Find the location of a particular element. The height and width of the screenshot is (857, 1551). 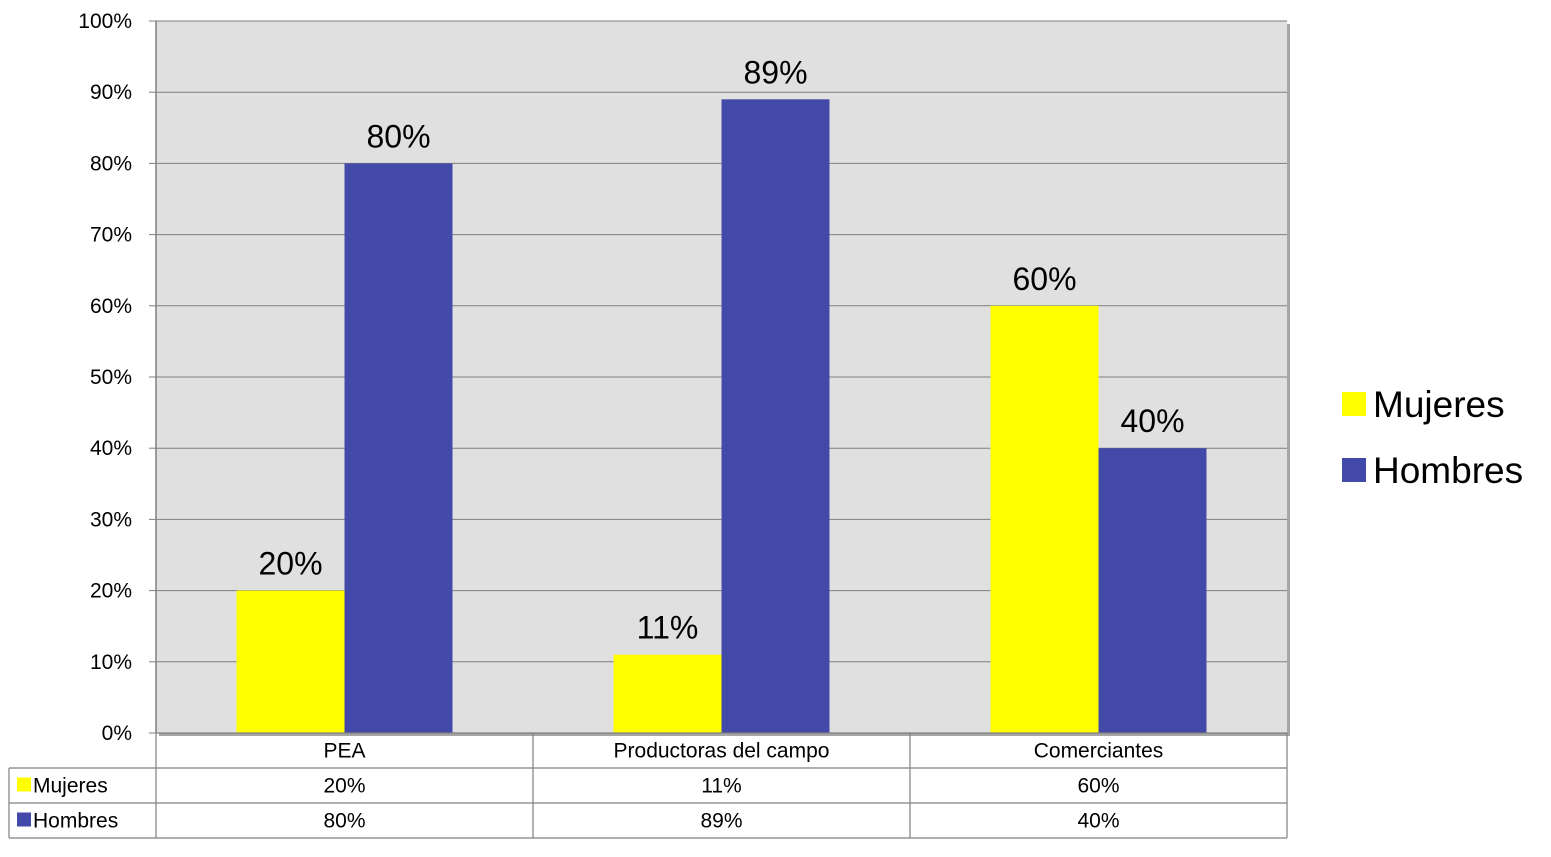

x-category-label: Productoras del campo is located at coordinates (722, 751).